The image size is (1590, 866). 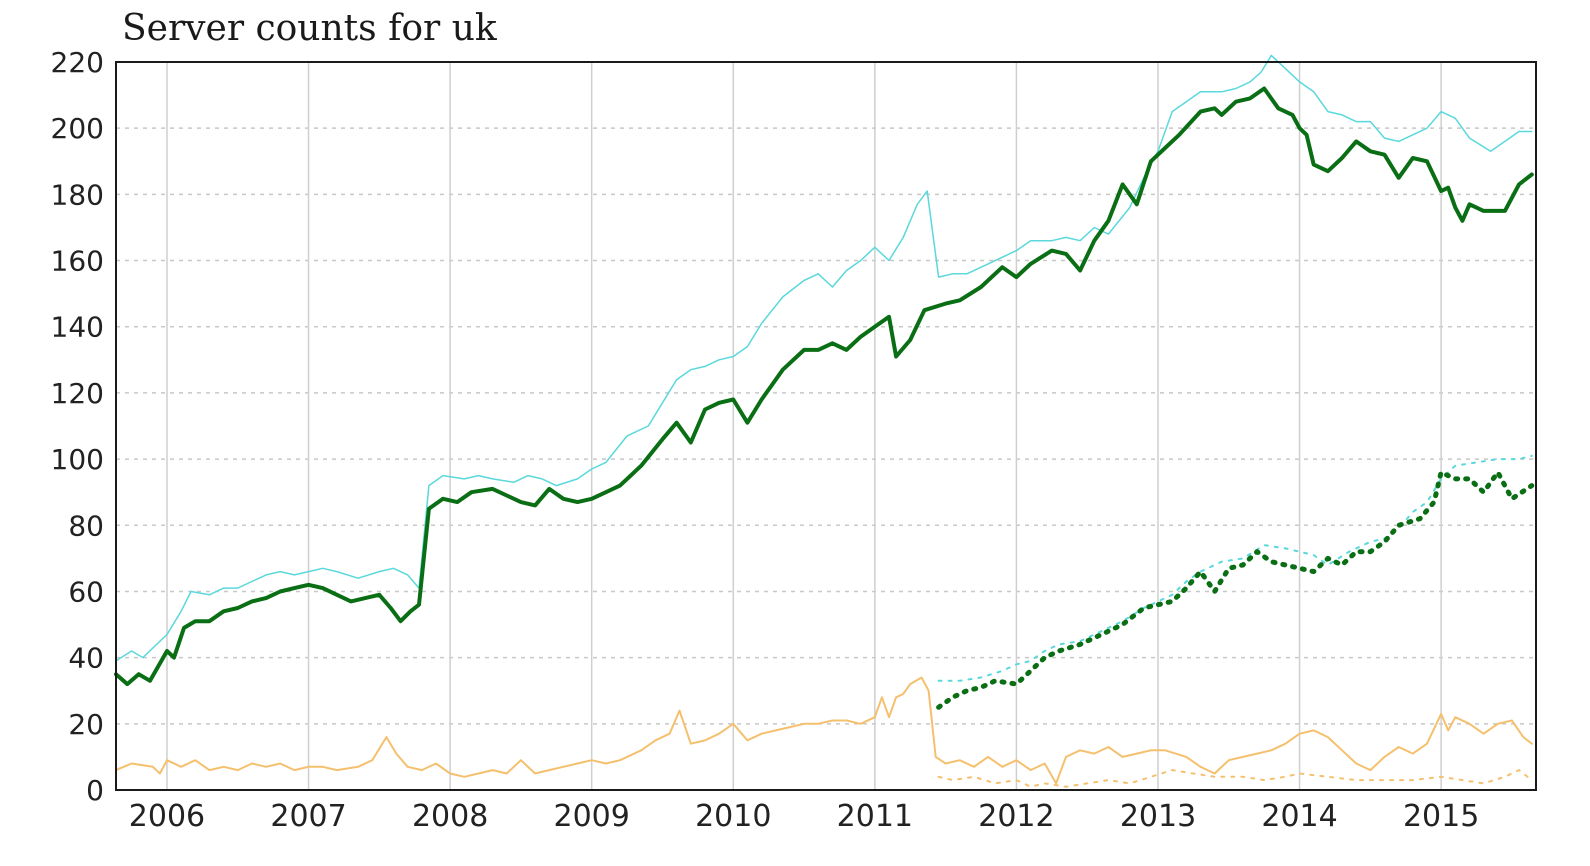 What do you see at coordinates (77, 194) in the screenshot?
I see `y-tick-label: 180` at bounding box center [77, 194].